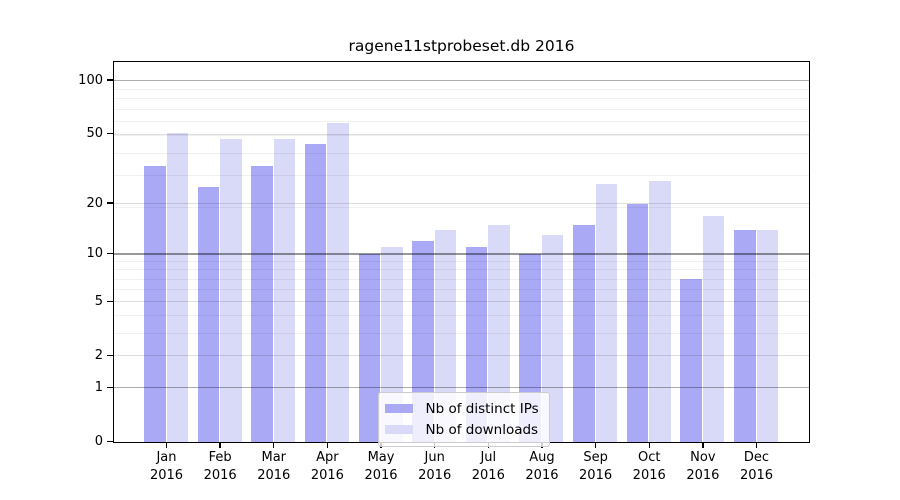 This screenshot has height=500, width=900. What do you see at coordinates (461, 46) in the screenshot?
I see `chart-title: ragene11stprobeset.db 2016` at bounding box center [461, 46].